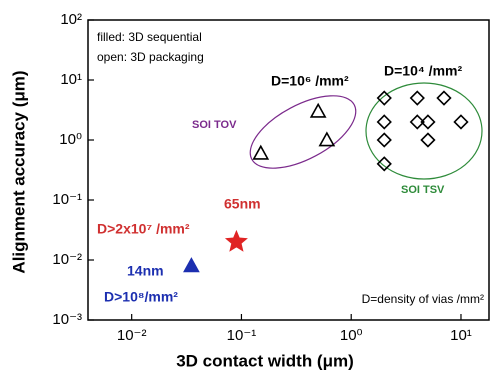  What do you see at coordinates (423, 299) in the screenshot?
I see `annotation: D=density of vias /mm²` at bounding box center [423, 299].